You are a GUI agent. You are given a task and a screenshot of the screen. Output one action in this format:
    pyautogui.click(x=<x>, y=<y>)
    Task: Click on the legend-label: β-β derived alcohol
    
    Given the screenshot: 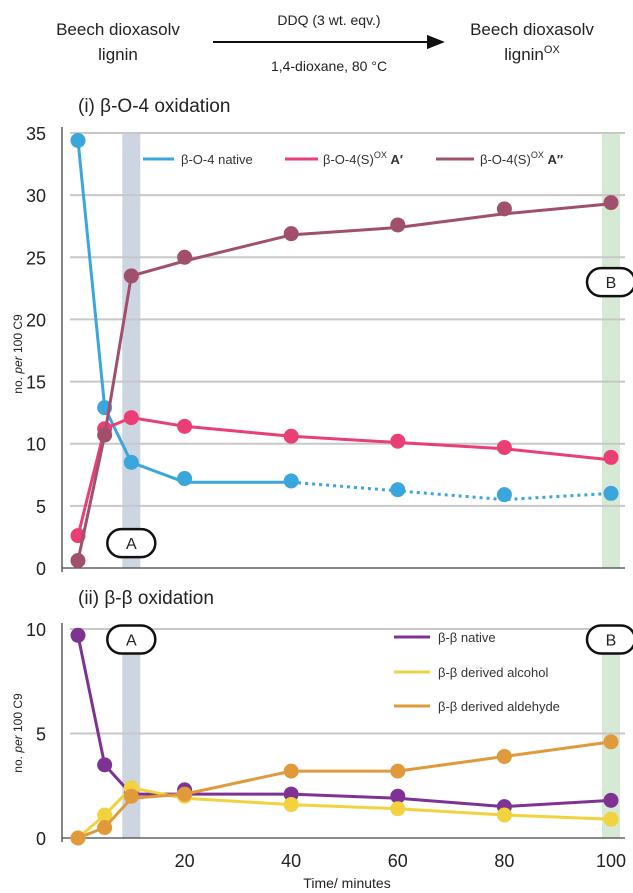 What is the action you would take?
    pyautogui.click(x=493, y=672)
    